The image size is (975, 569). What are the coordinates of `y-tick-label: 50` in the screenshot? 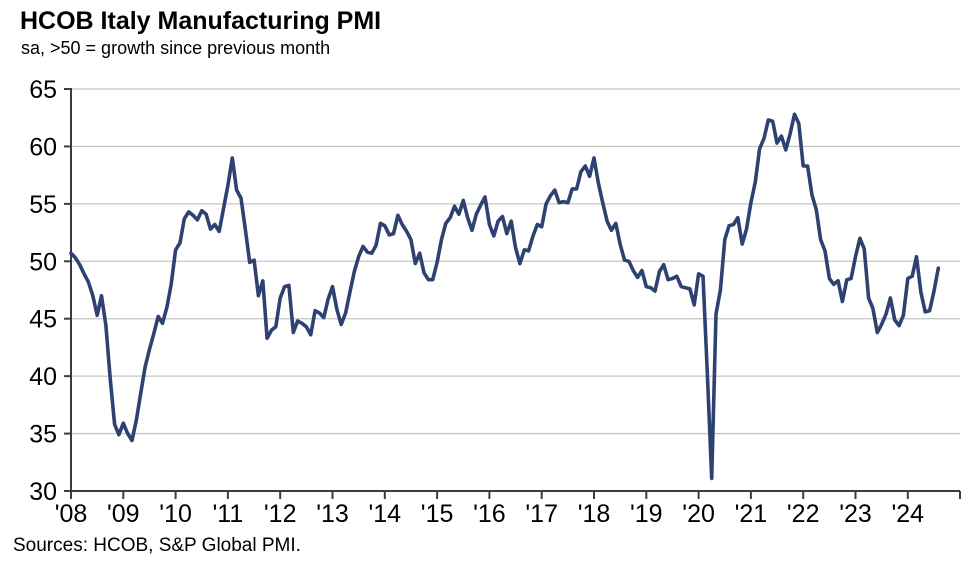 It's located at (43, 262).